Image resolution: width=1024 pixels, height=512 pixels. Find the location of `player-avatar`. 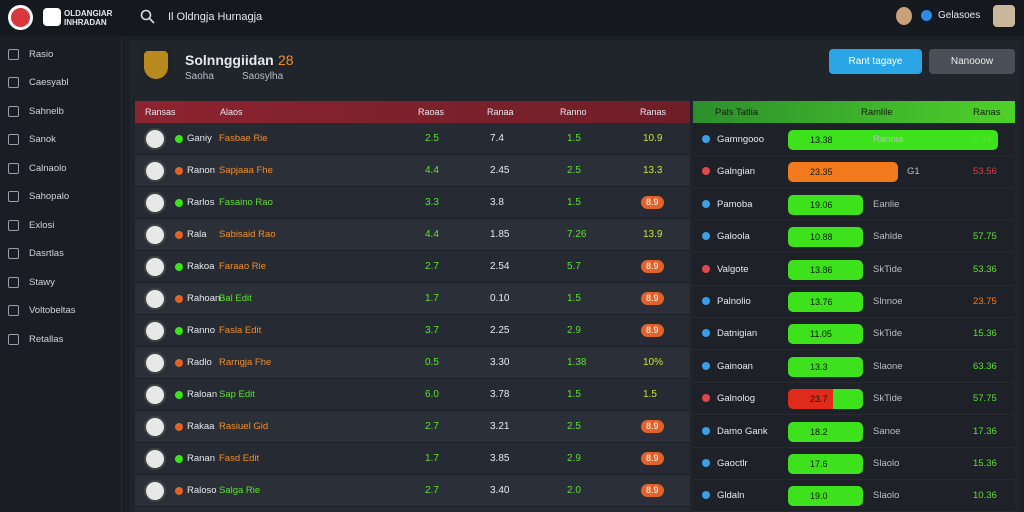

player-avatar is located at coordinates (155, 203).